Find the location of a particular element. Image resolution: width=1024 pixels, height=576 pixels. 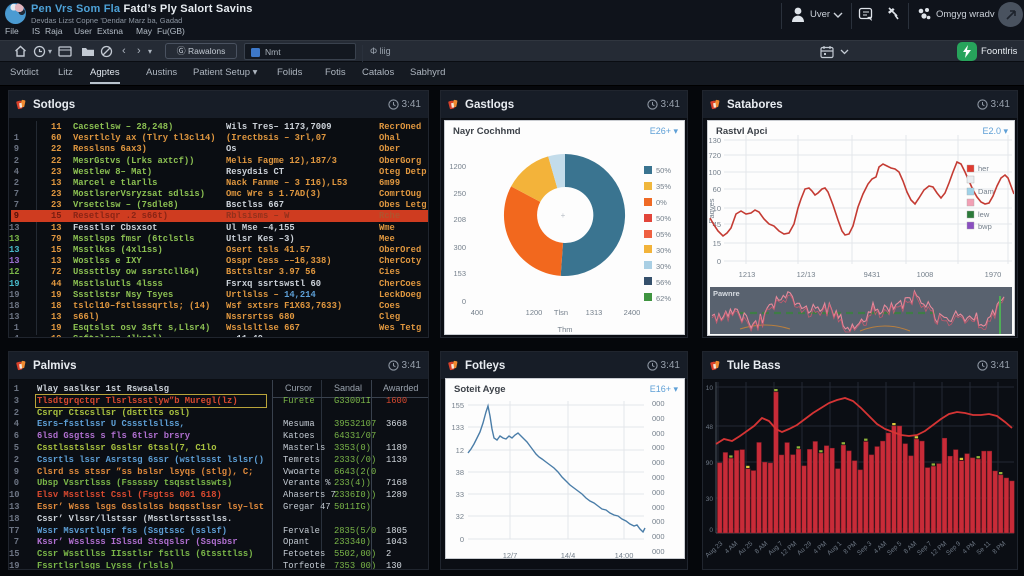

svg-text: 720 is located at coordinates (714, 155).